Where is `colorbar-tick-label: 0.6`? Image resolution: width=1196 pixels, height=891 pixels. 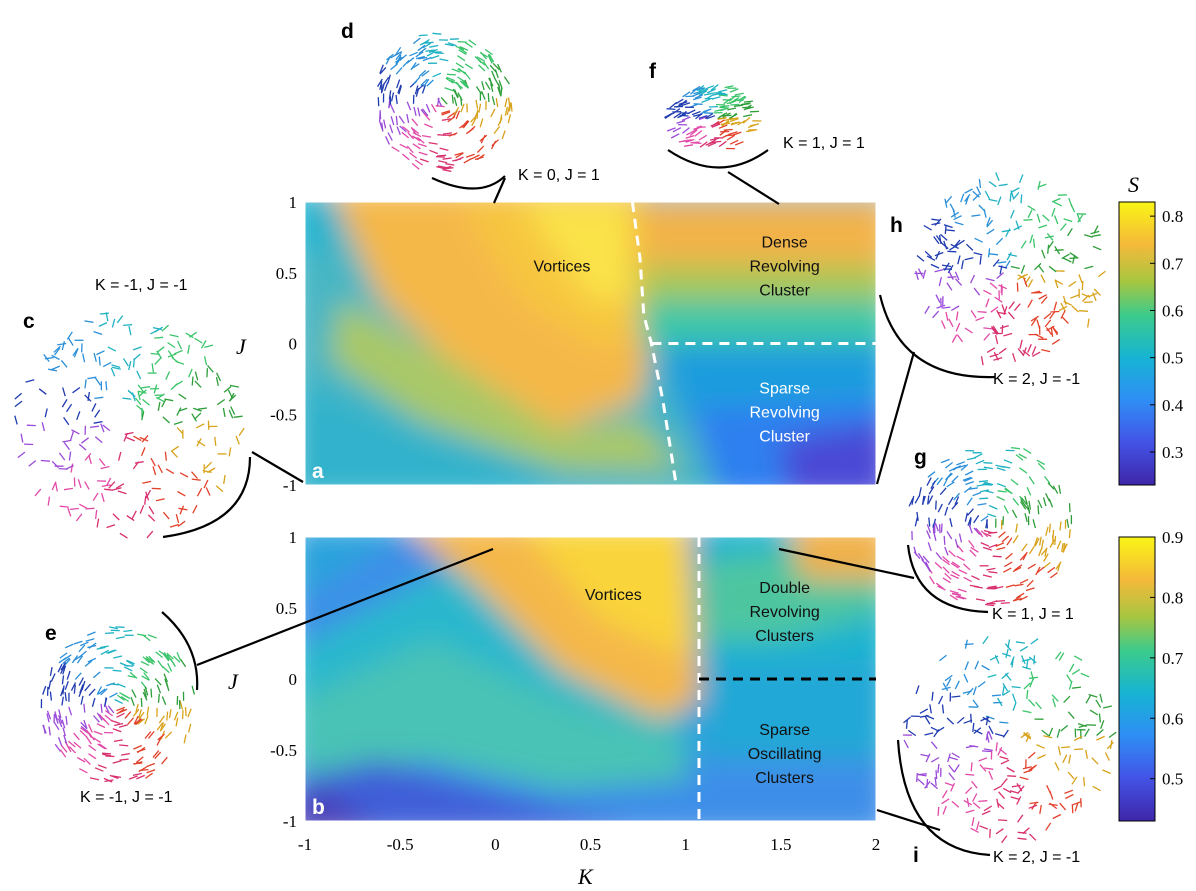
colorbar-tick-label: 0.6 is located at coordinates (1172, 718).